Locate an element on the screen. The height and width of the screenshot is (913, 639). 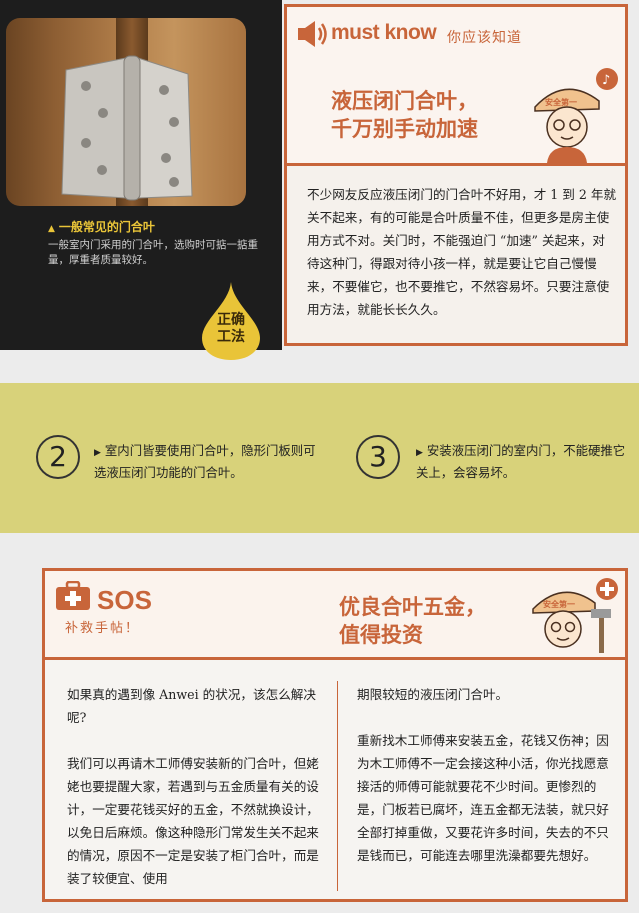
must-know-subtitle: 你应该知道 is located at coordinates (484, 38).